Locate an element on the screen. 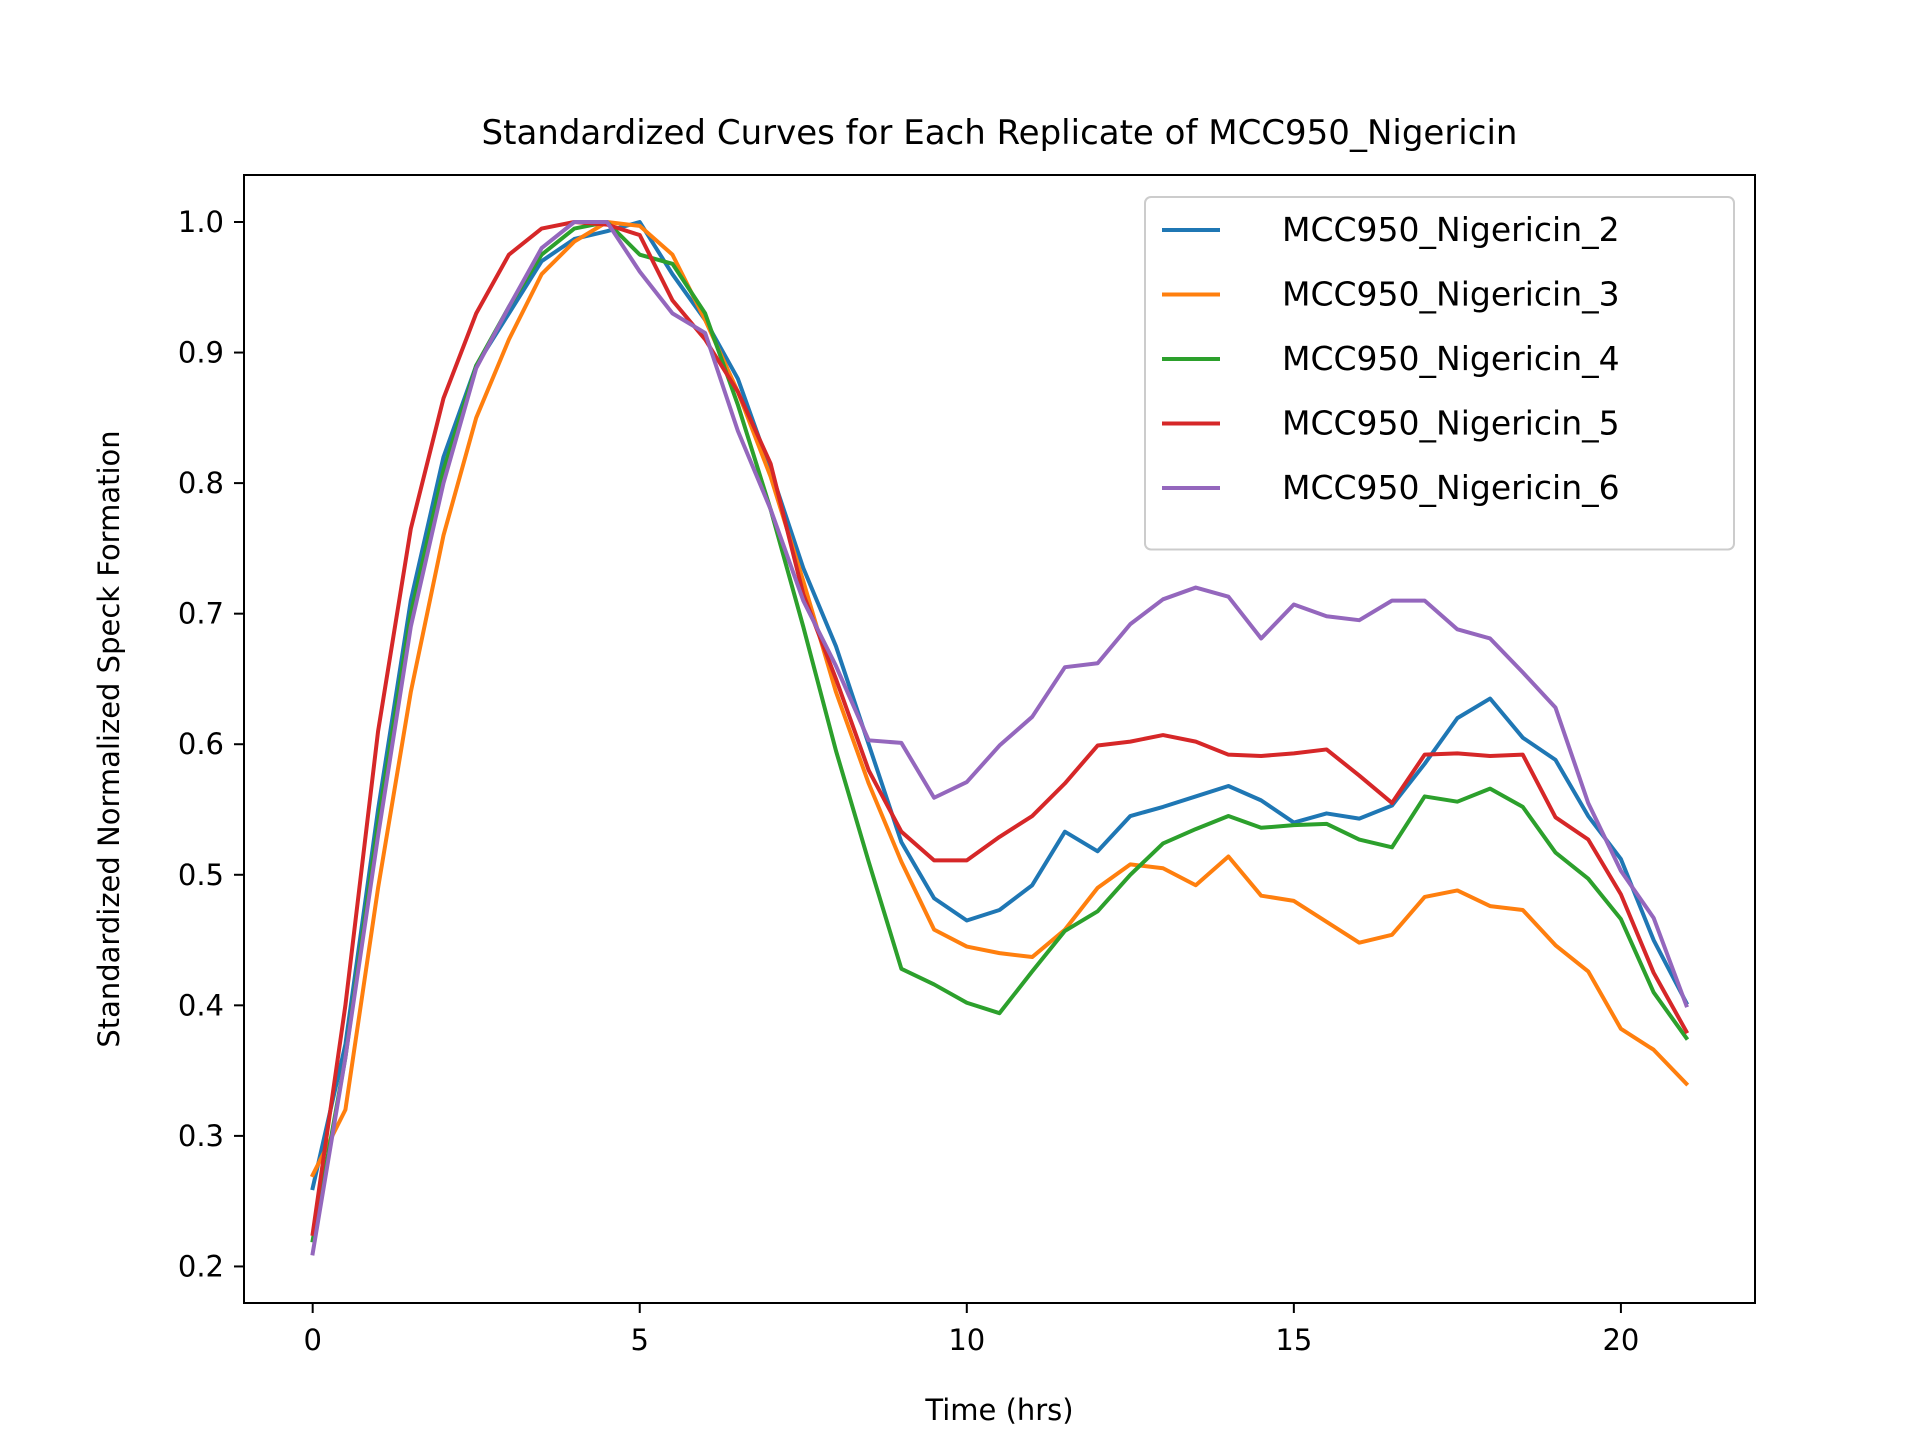  y-axis-label: Standardized Normalized Speck Formation is located at coordinates (109, 738).